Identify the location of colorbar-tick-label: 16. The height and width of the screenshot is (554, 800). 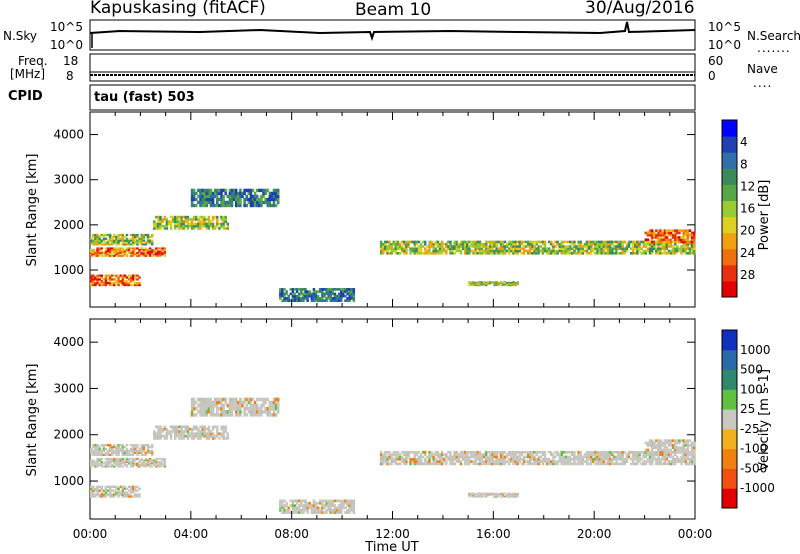
(747, 209).